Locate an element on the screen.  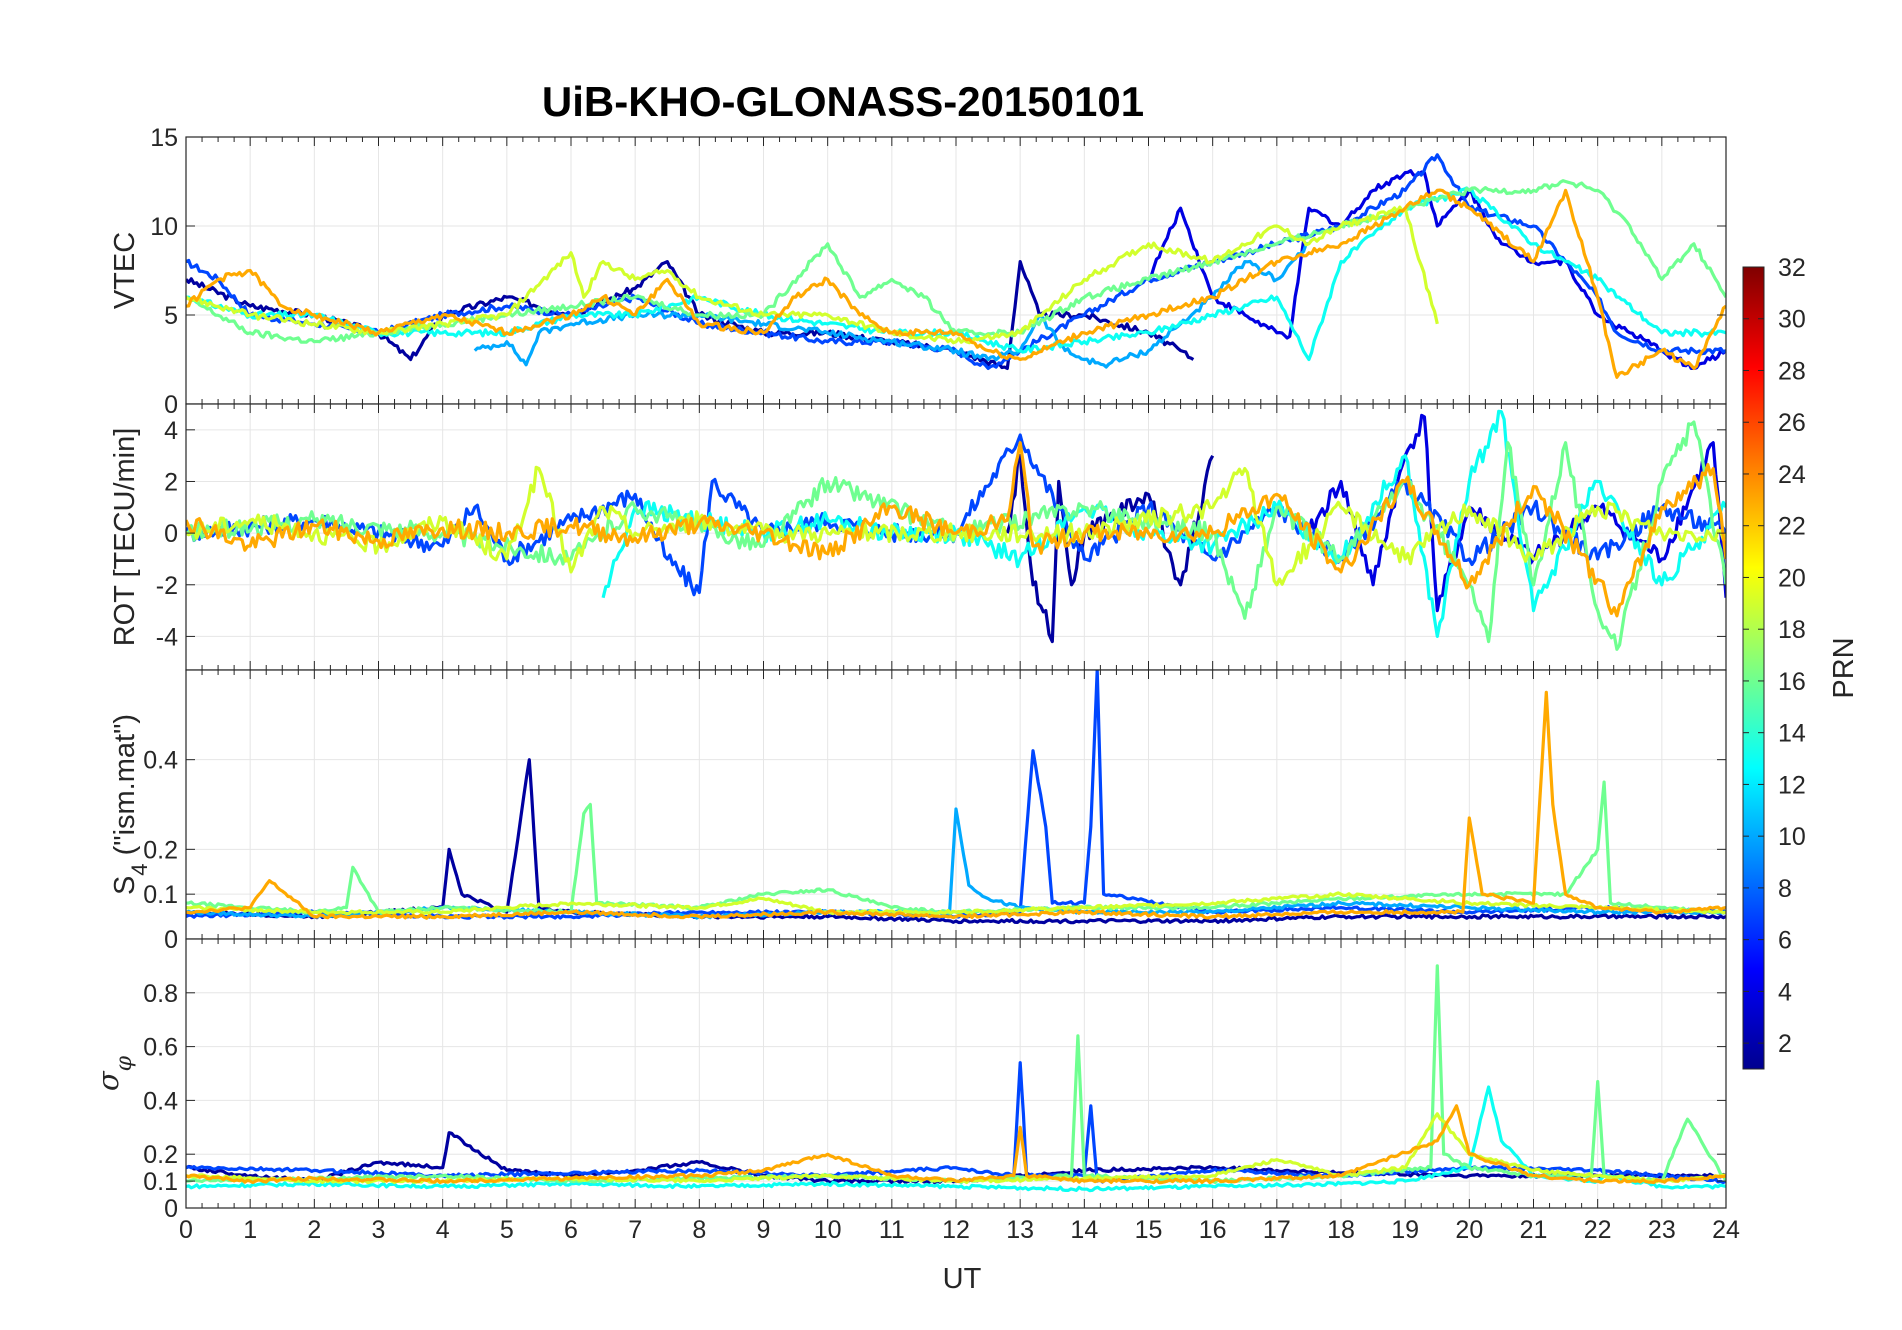
x-tick-label: 8 is located at coordinates (699, 1230).